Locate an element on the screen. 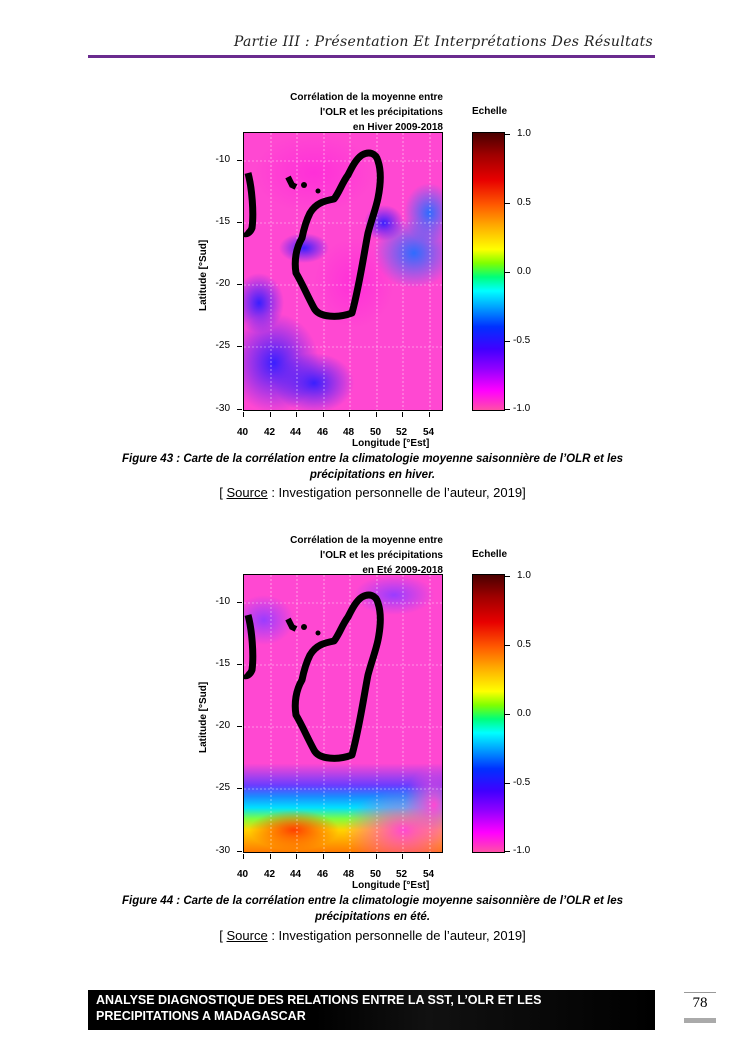  x-tick-label: 44 is located at coordinates (296, 874).